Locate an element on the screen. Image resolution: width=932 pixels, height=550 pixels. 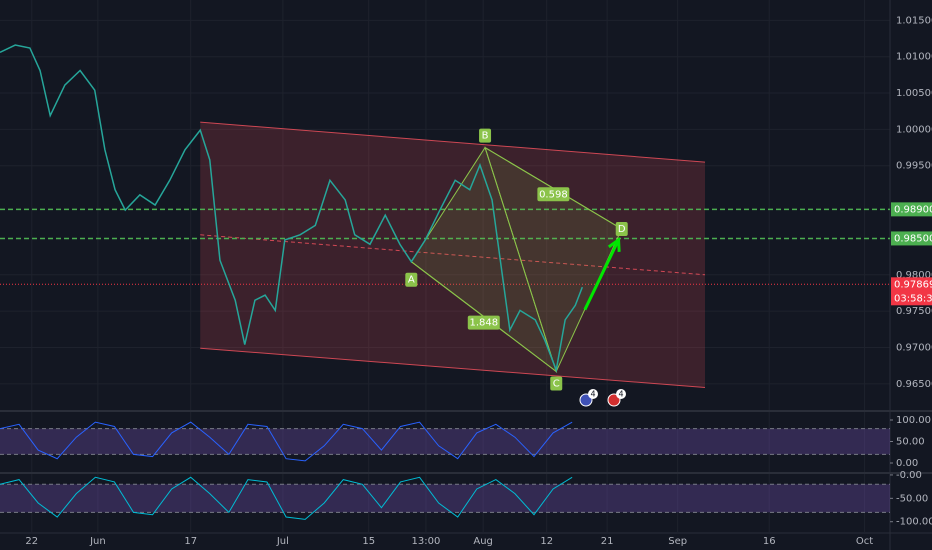
point-label: B is located at coordinates (485, 136).